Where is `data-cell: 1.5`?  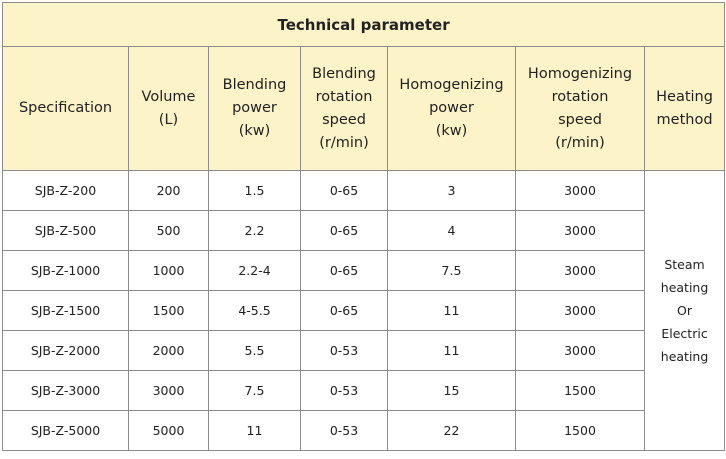
data-cell: 1.5 is located at coordinates (254, 190).